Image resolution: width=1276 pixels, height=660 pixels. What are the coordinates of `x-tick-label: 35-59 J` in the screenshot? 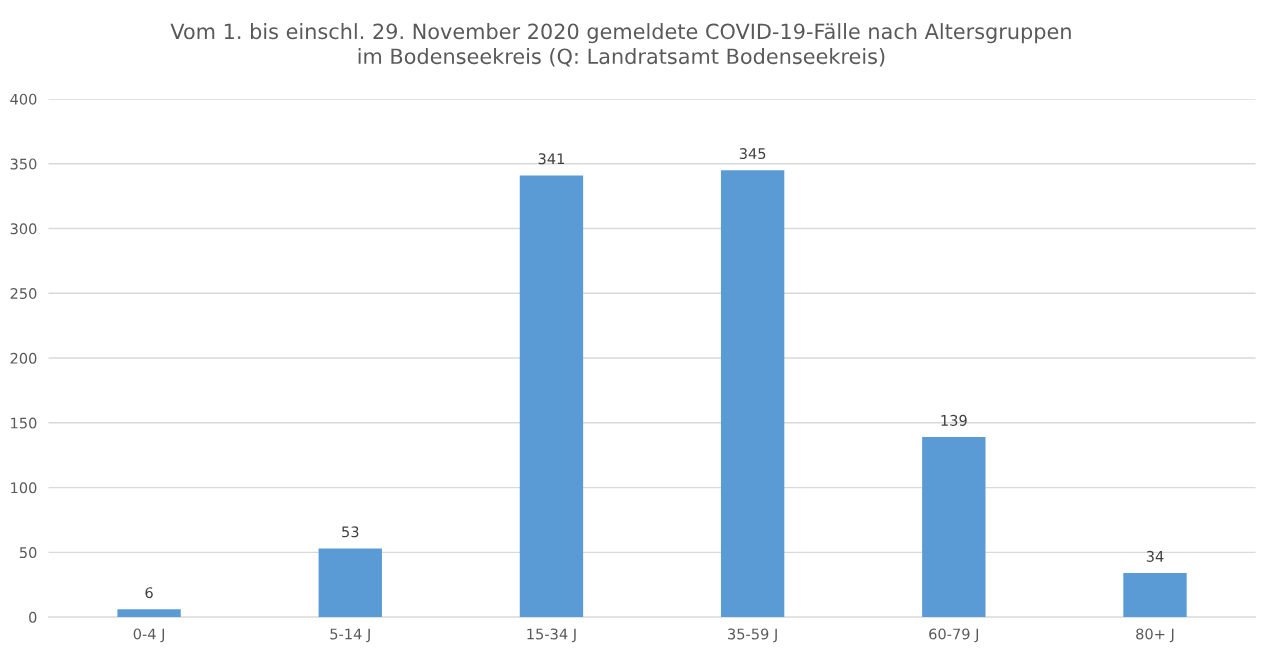 It's located at (752, 635).